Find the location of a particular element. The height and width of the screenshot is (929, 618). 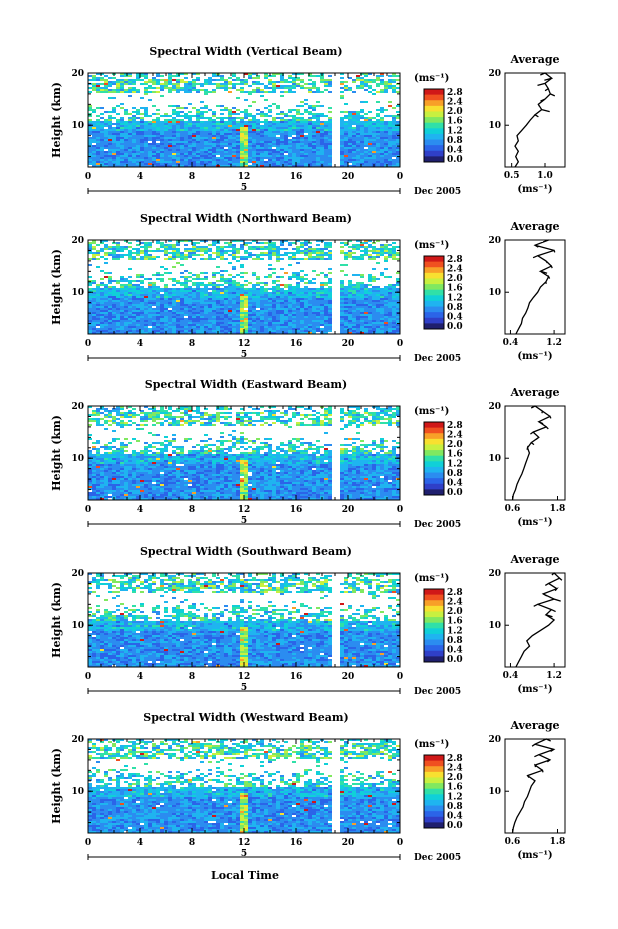

panel-title: Spectral Width (Eastward Beam) is located at coordinates (246, 384).